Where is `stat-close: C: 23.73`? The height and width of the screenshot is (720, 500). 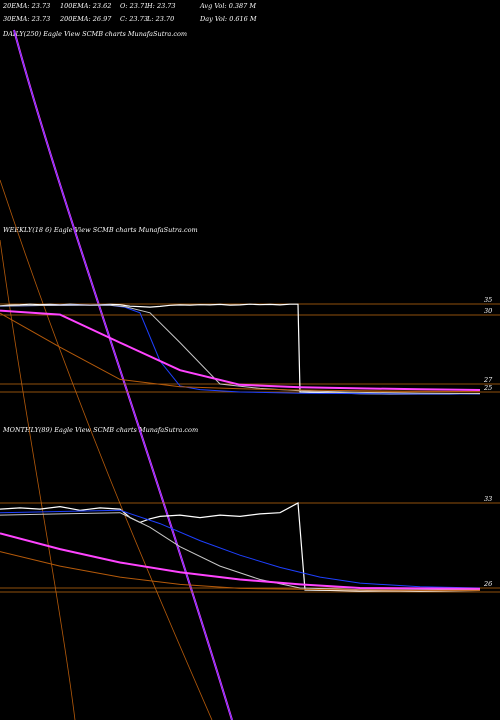
stat-close: C: 23.73 is located at coordinates (134, 19).